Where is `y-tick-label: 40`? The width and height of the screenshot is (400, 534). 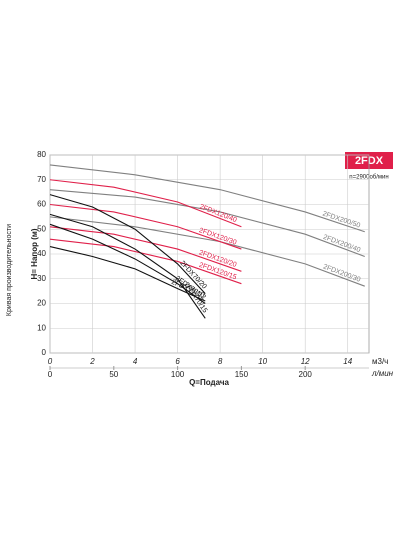
y-tick-label: 40 is located at coordinates (41, 253).